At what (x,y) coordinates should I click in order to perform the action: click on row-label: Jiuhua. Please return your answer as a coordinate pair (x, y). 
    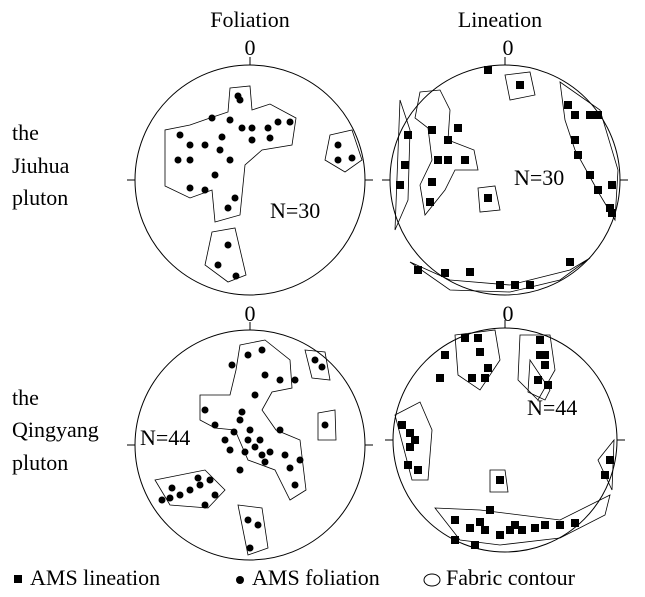
    Looking at the image, I should click on (41, 165).